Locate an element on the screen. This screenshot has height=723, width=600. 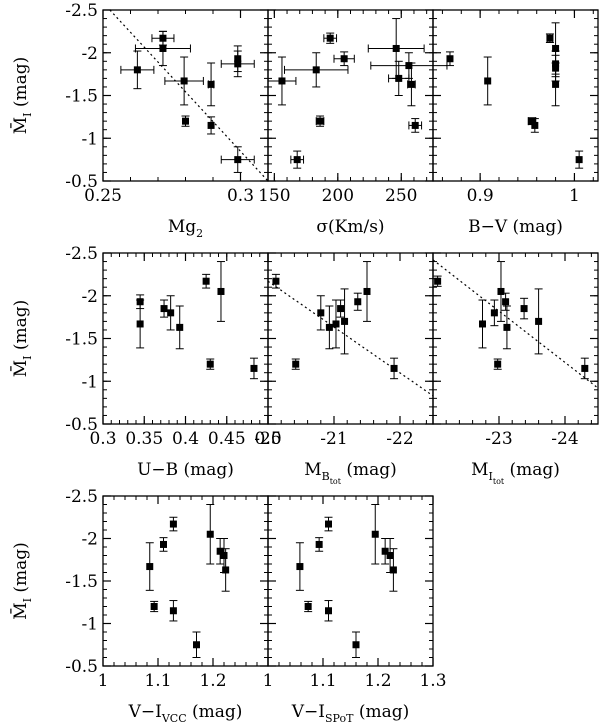
y-axis-label-unit: (mag) is located at coordinates (21, 85).